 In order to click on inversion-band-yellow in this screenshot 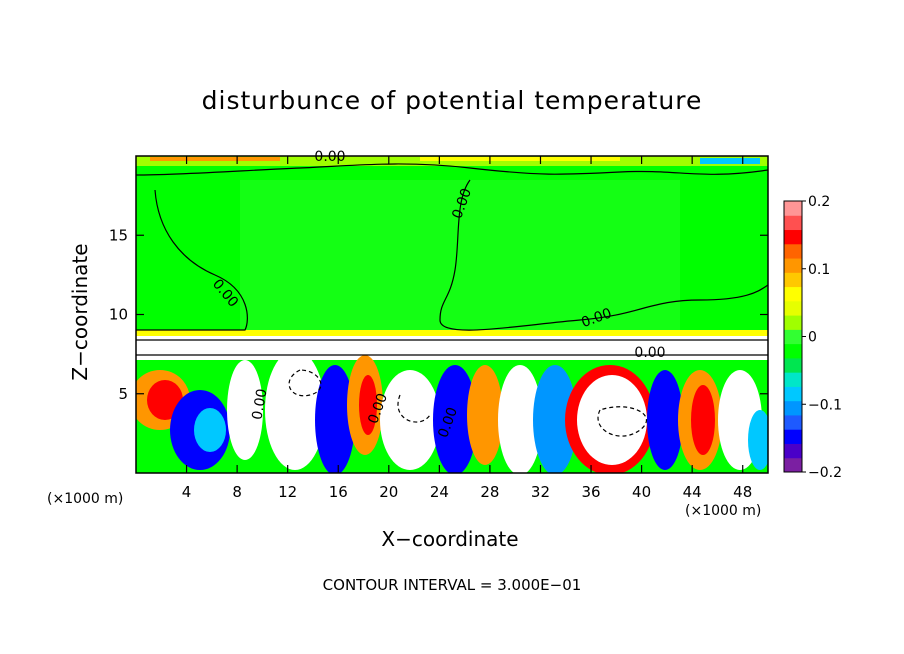, I will do `click(452, 333)`.